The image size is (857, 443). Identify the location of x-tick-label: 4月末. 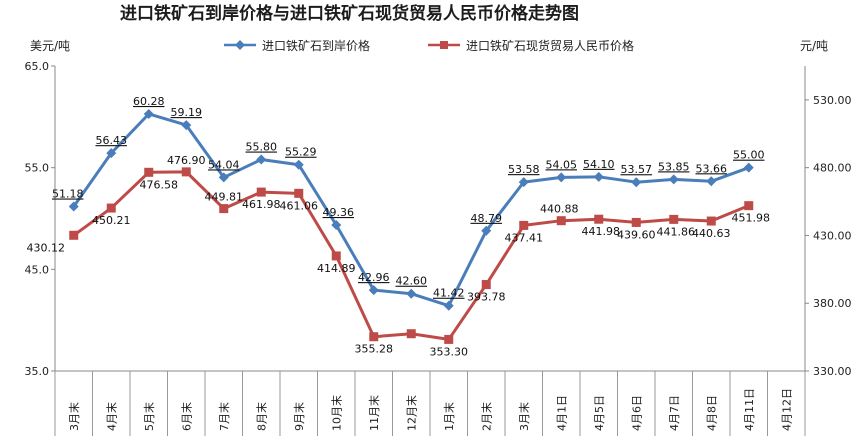
(111, 416).